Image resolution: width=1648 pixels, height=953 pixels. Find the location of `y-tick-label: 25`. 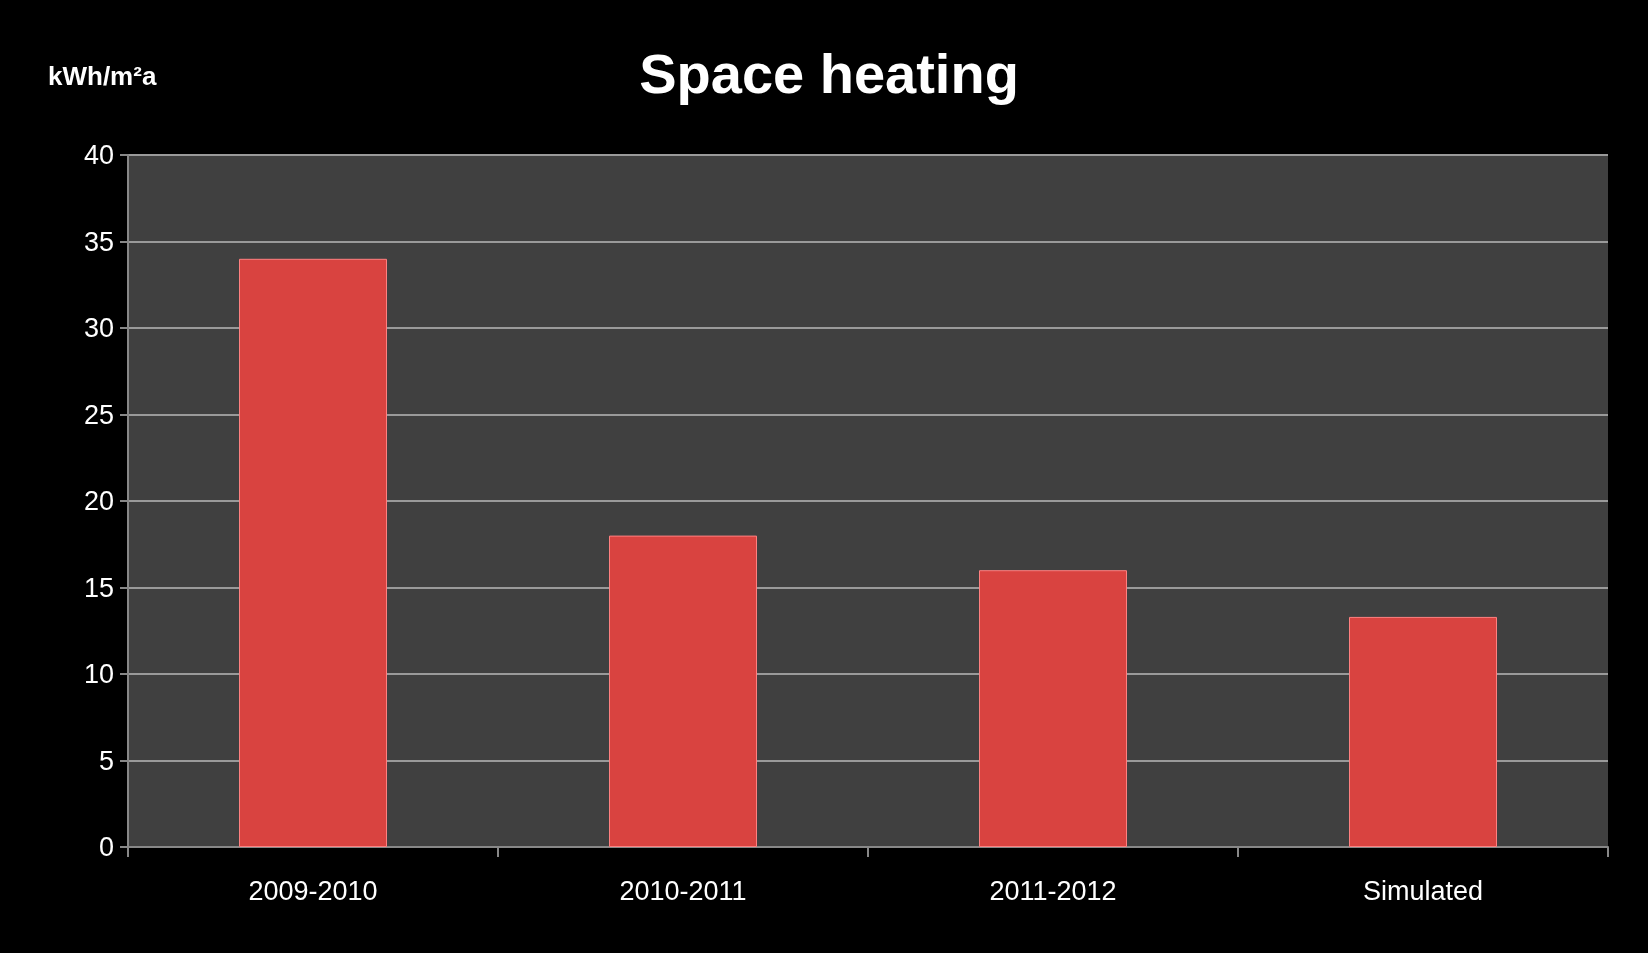

y-tick-label: 25 is located at coordinates (98, 414).